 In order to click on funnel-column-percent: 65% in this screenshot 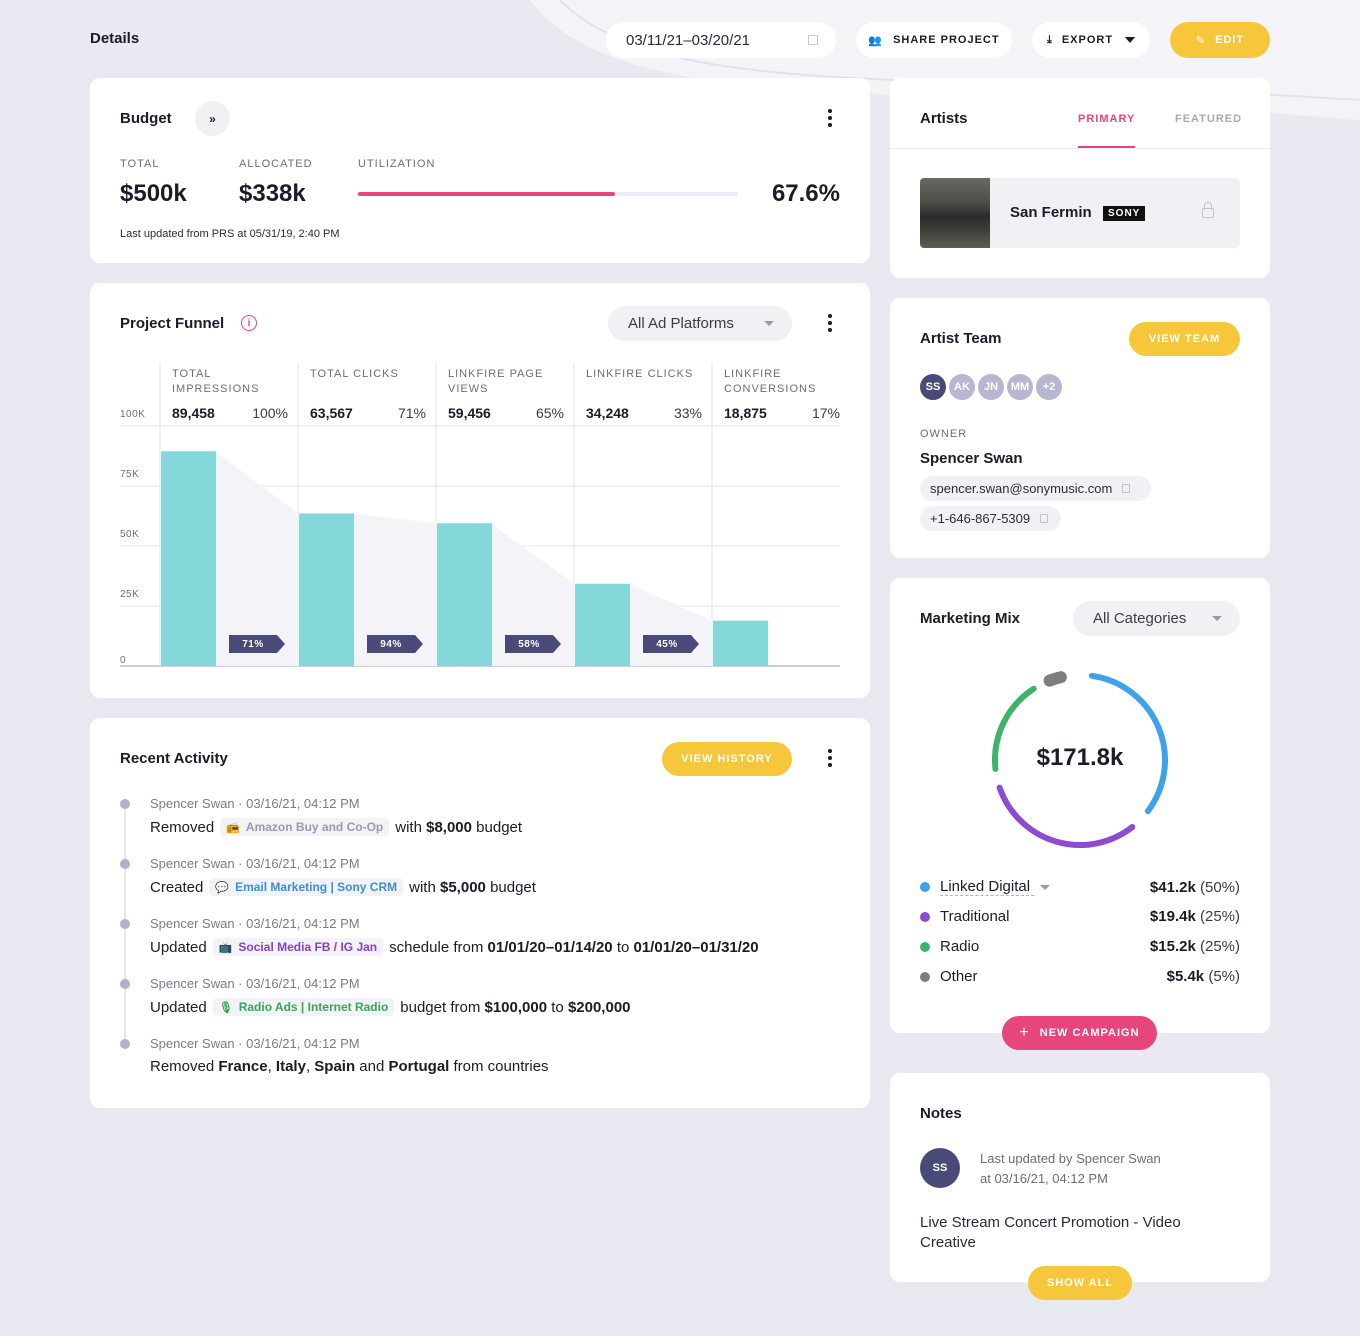, I will do `click(549, 413)`.